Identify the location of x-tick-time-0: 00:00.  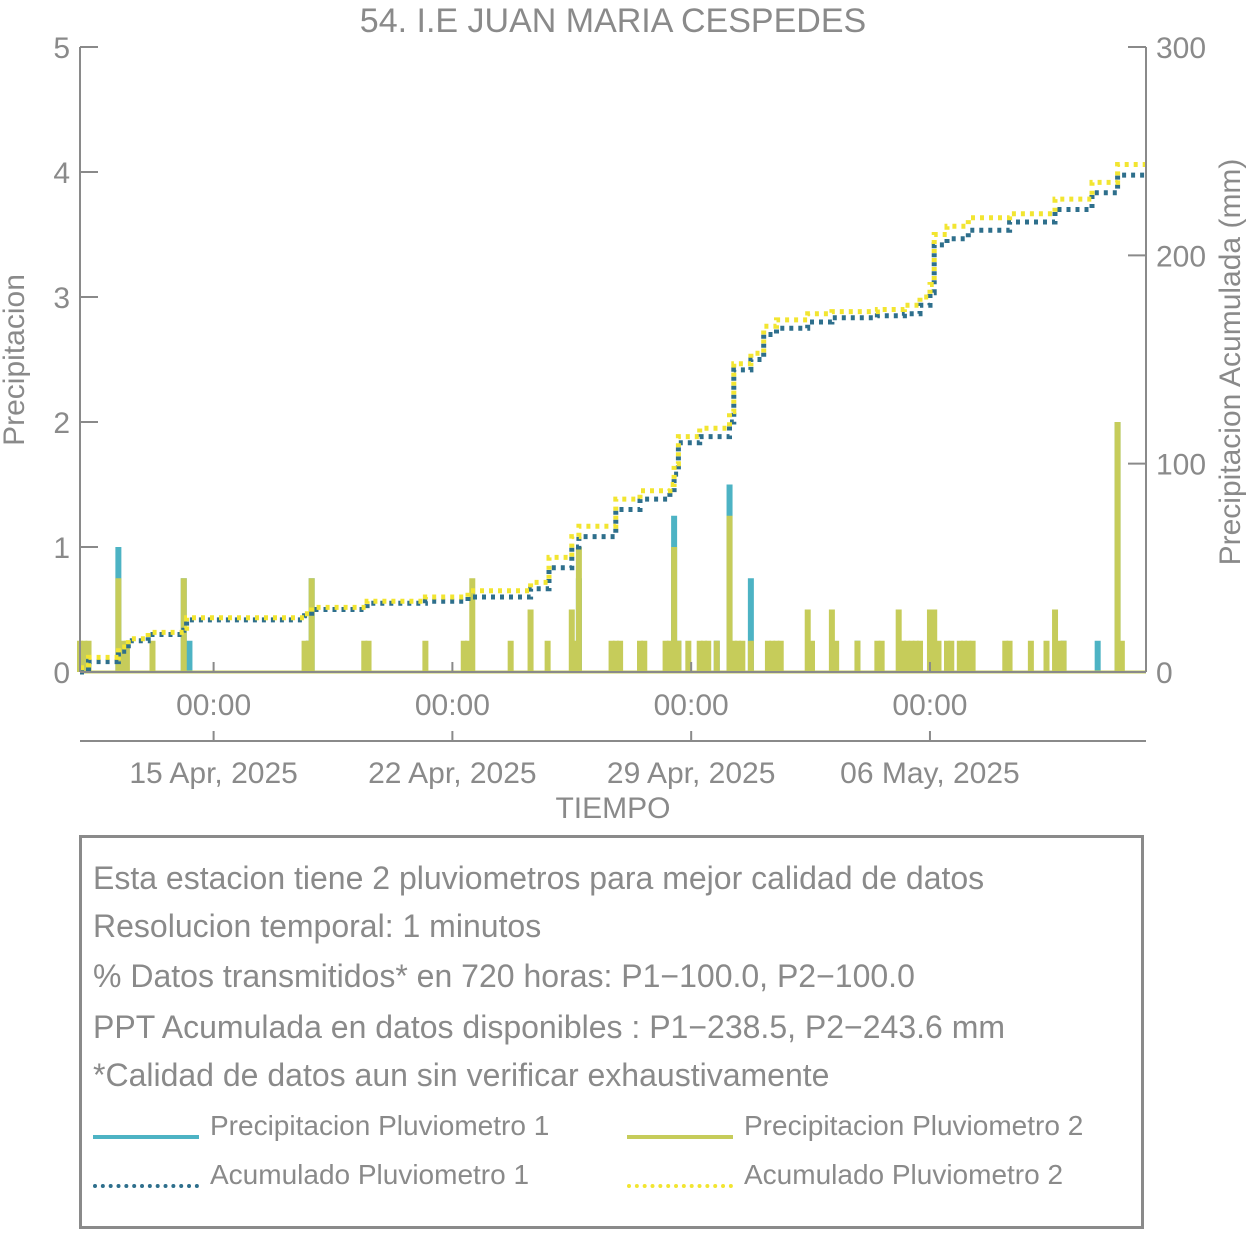
(213, 705).